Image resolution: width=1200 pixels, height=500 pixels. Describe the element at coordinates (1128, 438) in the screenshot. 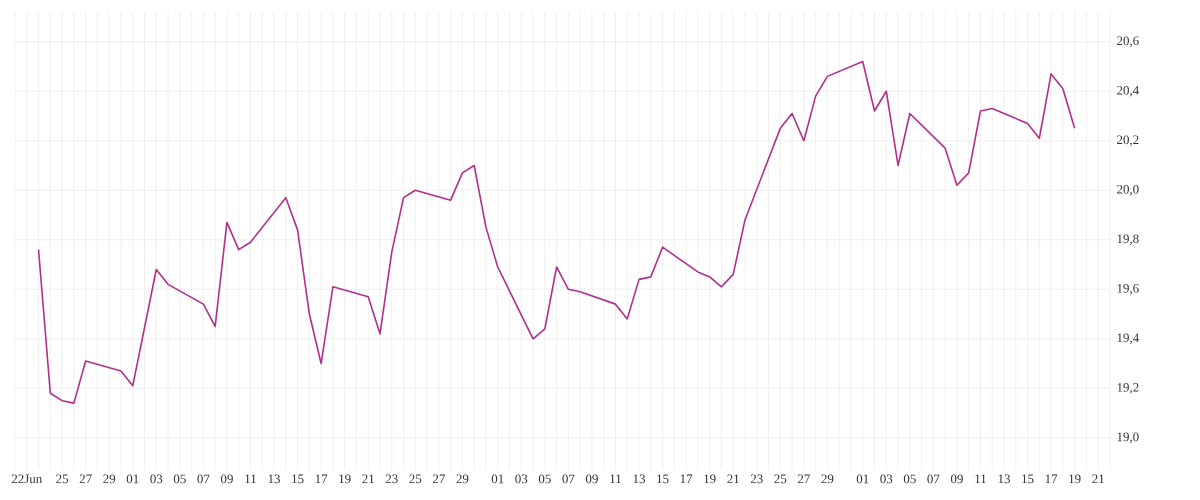

I see `y-tick-label: 19,0` at that location.